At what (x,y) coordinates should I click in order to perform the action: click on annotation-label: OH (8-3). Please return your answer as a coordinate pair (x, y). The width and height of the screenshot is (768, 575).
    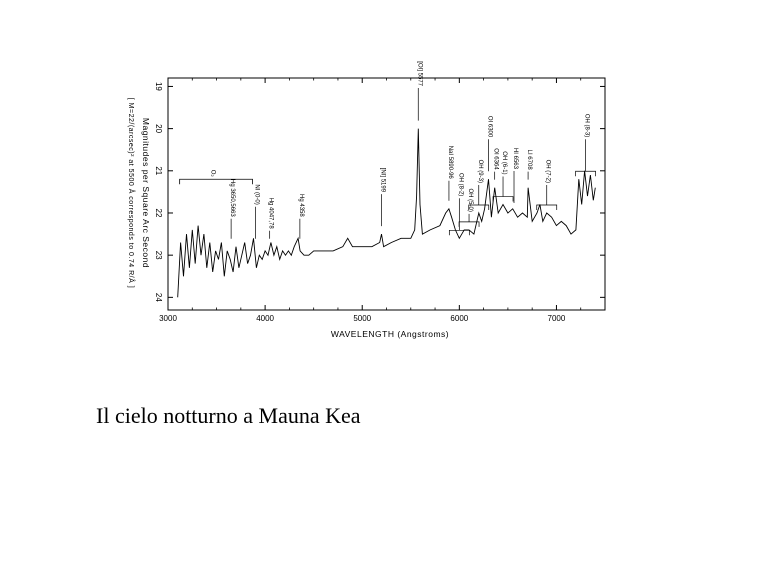
    Looking at the image, I should click on (587, 125).